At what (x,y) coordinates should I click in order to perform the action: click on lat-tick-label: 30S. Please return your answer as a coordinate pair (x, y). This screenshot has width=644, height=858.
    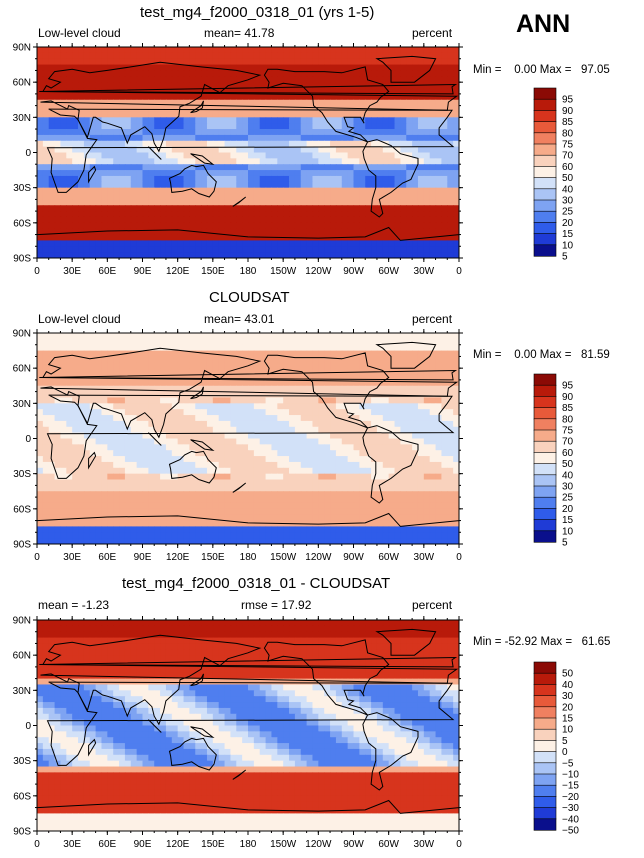
    Looking at the image, I should click on (22, 761).